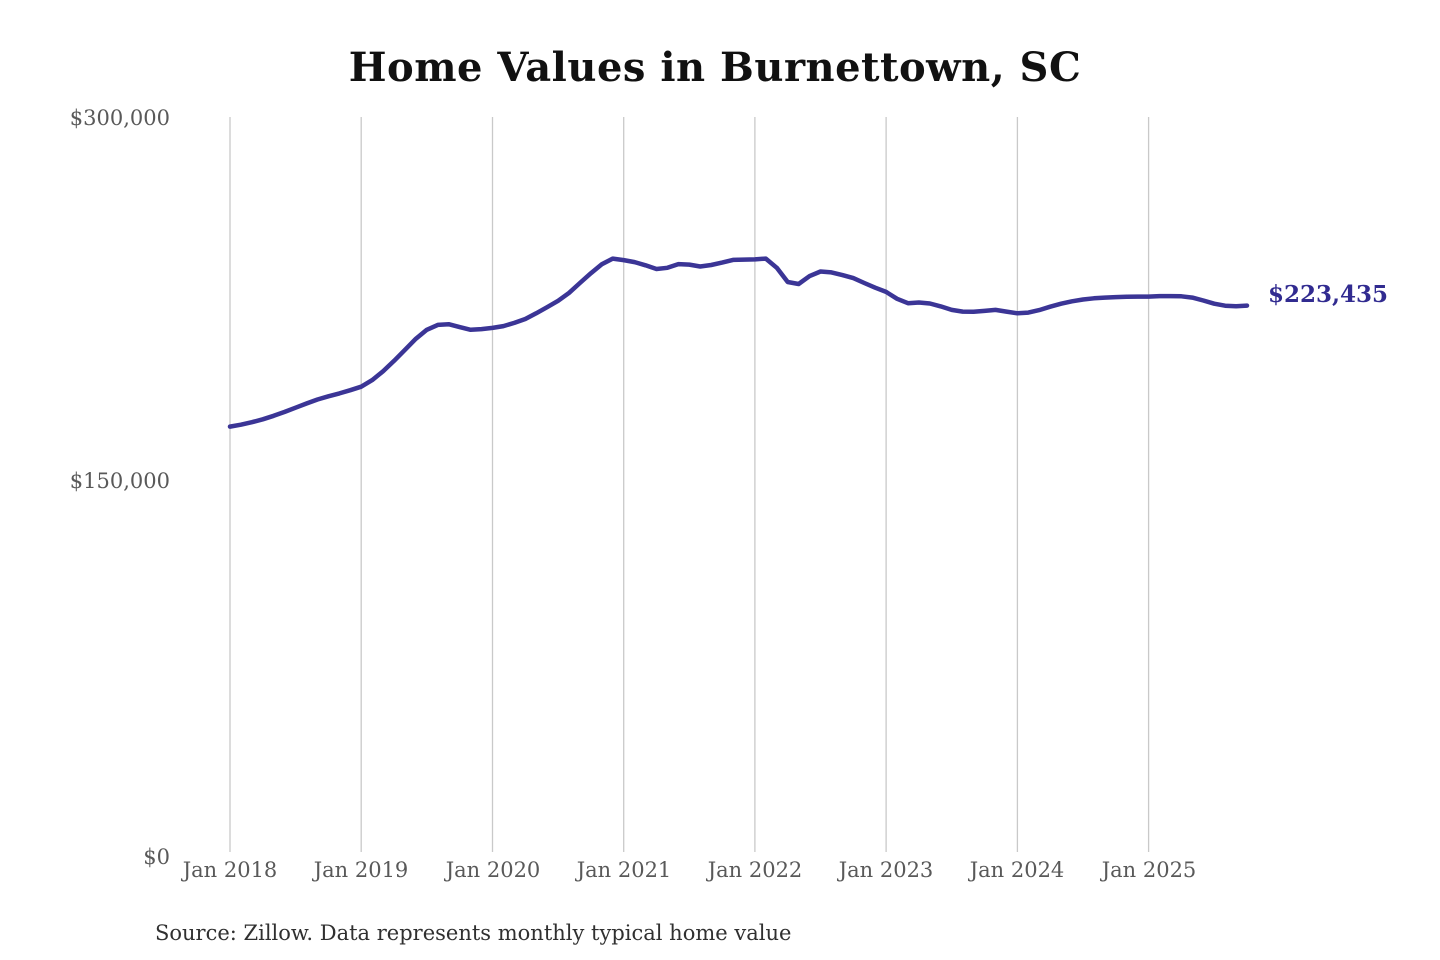 Image resolution: width=1440 pixels, height=960 pixels. Describe the element at coordinates (156, 857) in the screenshot. I see `y-axis-tick-0: $0` at that location.